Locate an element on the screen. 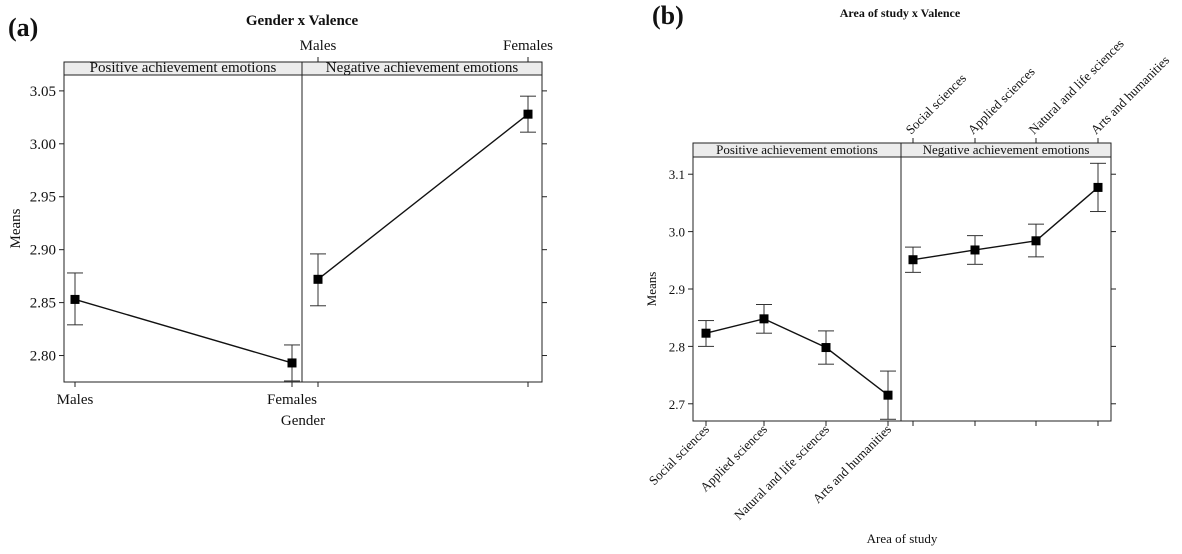 This screenshot has width=1182, height=554. panel-tag-a: (a) is located at coordinates (23, 27).